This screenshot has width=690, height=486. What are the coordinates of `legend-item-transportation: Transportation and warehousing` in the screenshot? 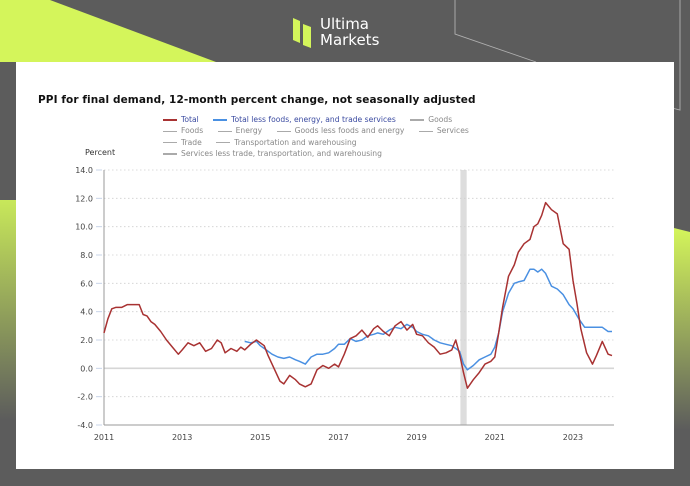 It's located at (286, 142).